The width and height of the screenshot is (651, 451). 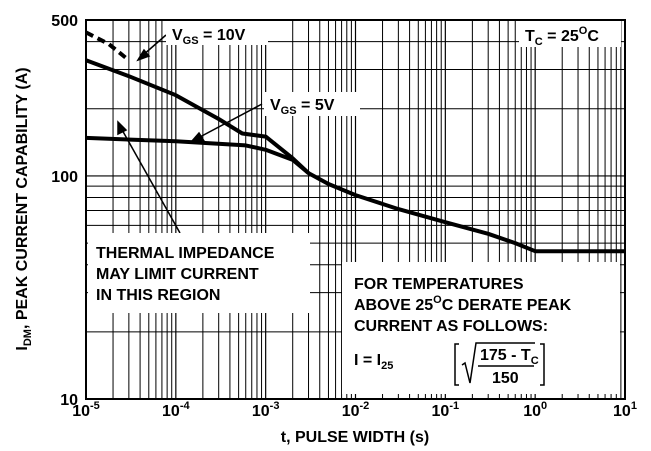 I want to click on formula-sqrt-sign, so click(x=498, y=363).